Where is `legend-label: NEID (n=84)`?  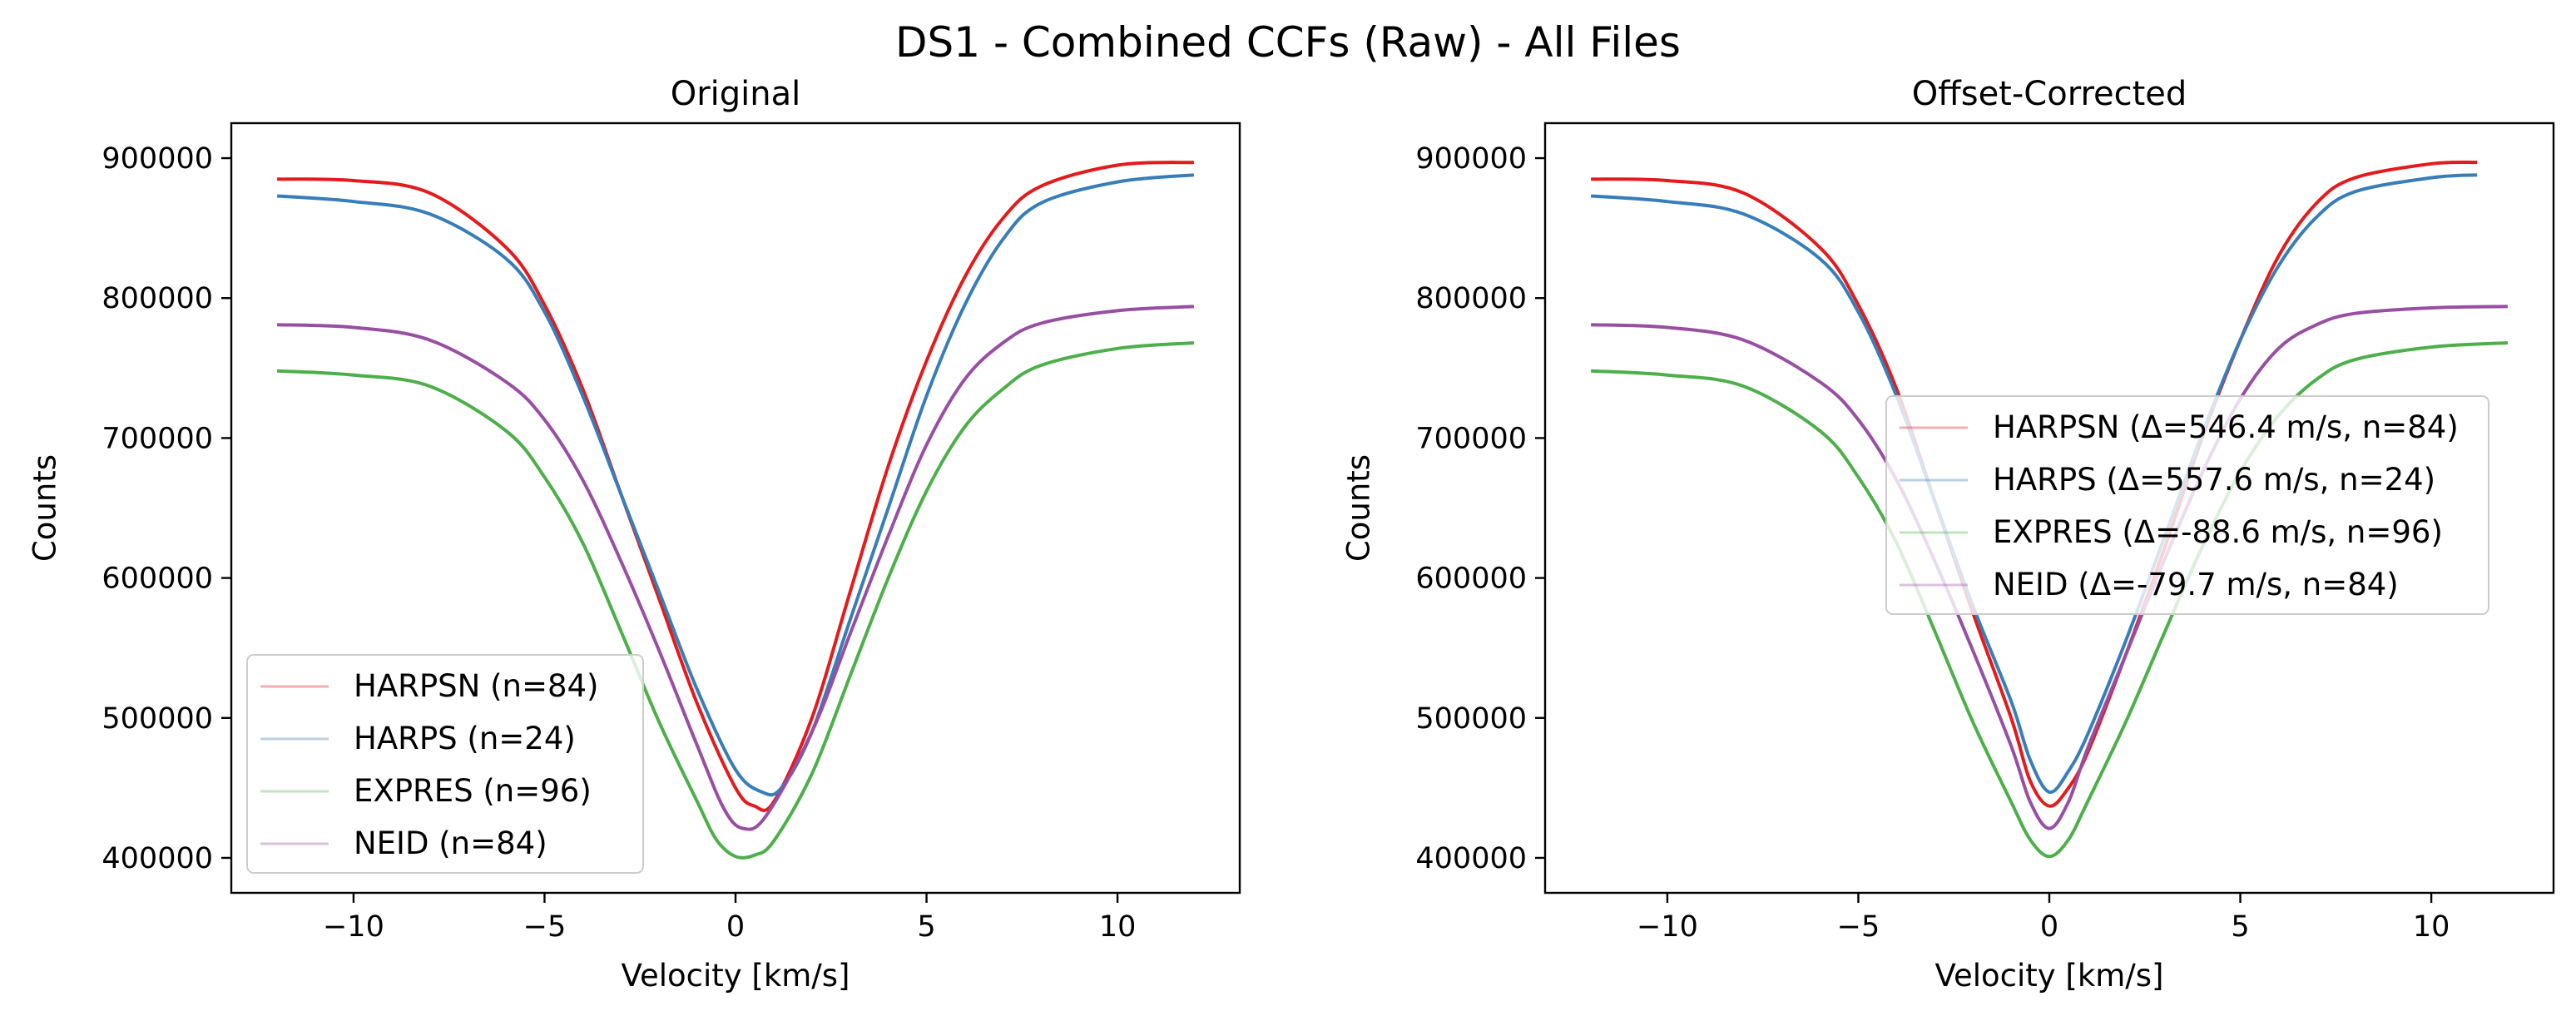
legend-label: NEID (n=84) is located at coordinates (450, 843).